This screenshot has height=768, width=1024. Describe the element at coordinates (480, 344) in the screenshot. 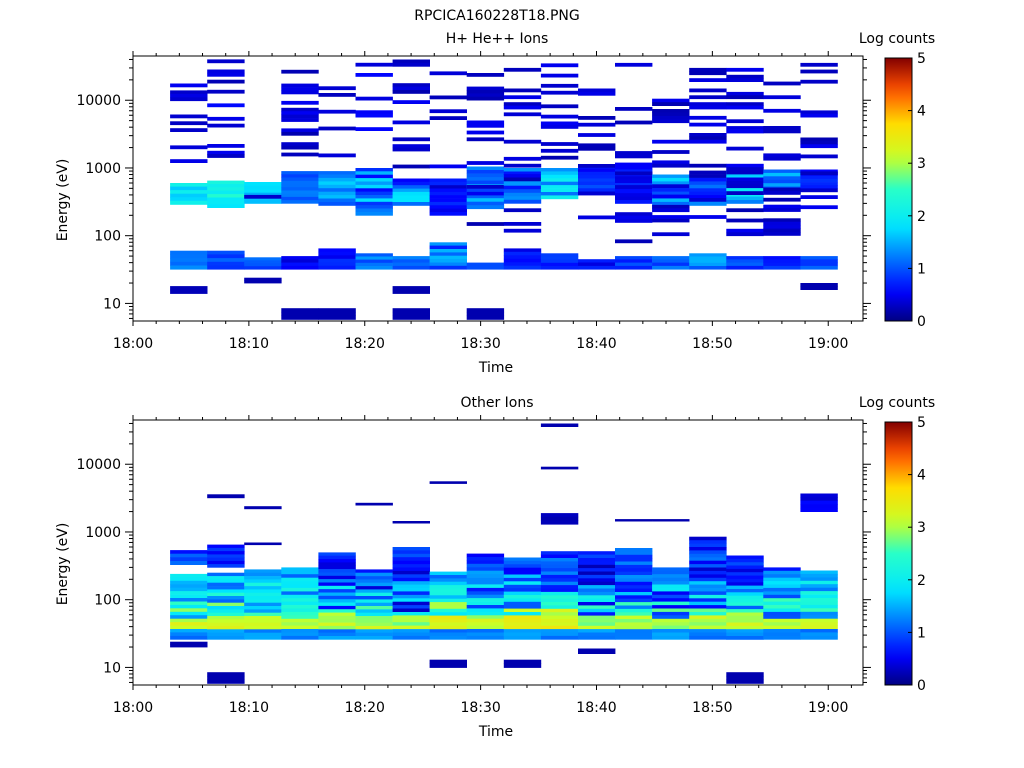

I see `x-tick-label: 18:30` at that location.